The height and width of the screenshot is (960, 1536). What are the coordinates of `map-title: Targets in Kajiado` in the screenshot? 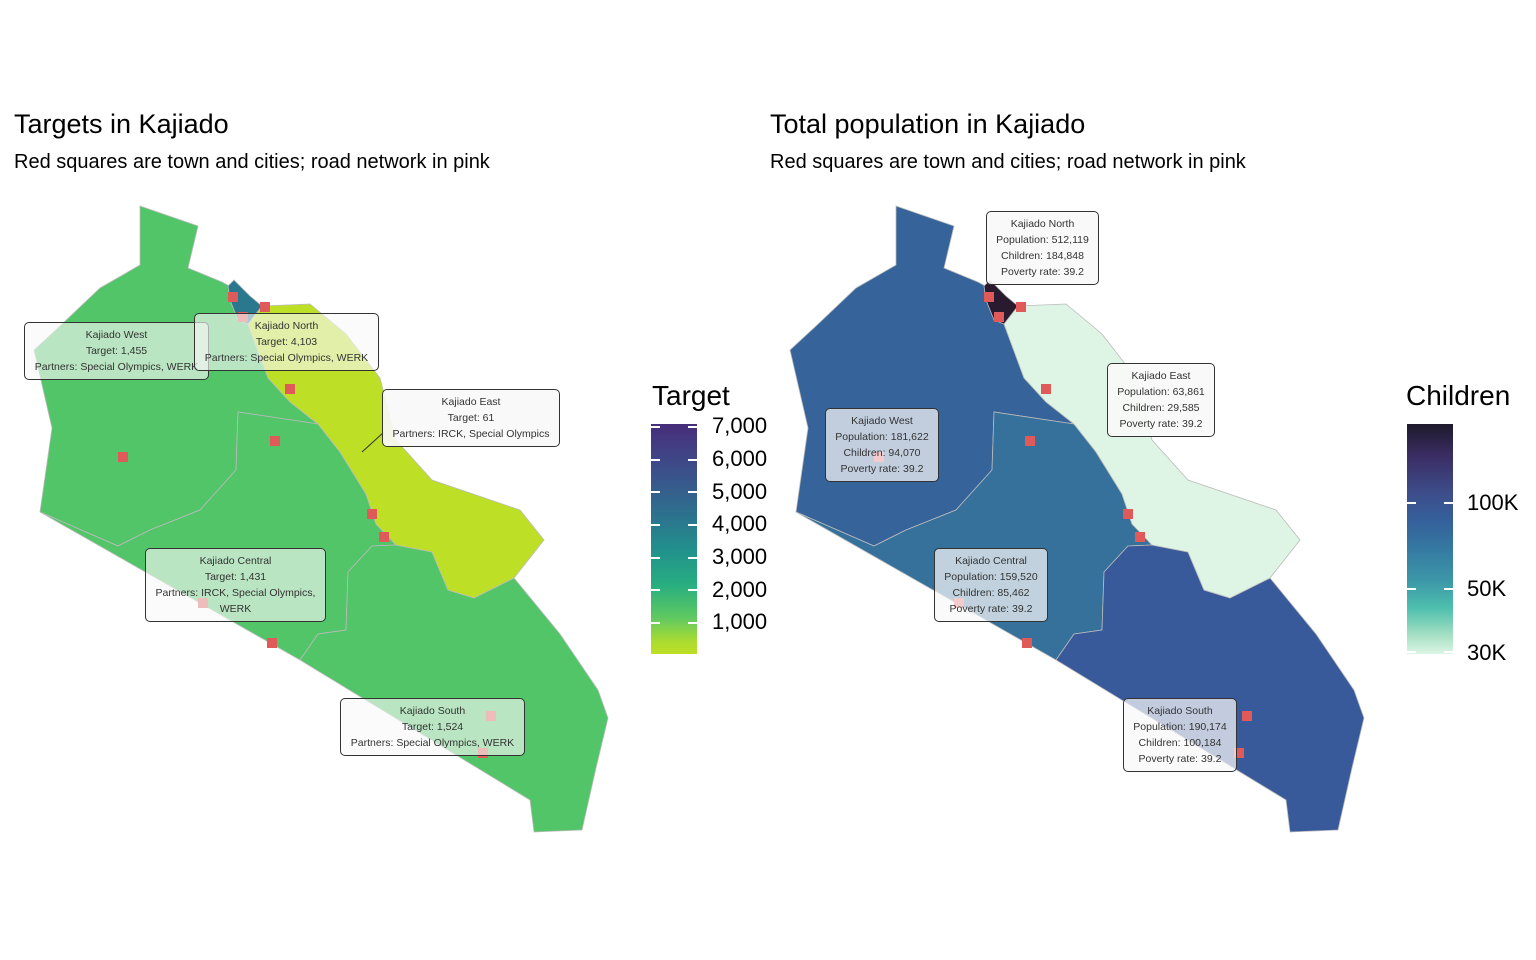 It's located at (121, 124).